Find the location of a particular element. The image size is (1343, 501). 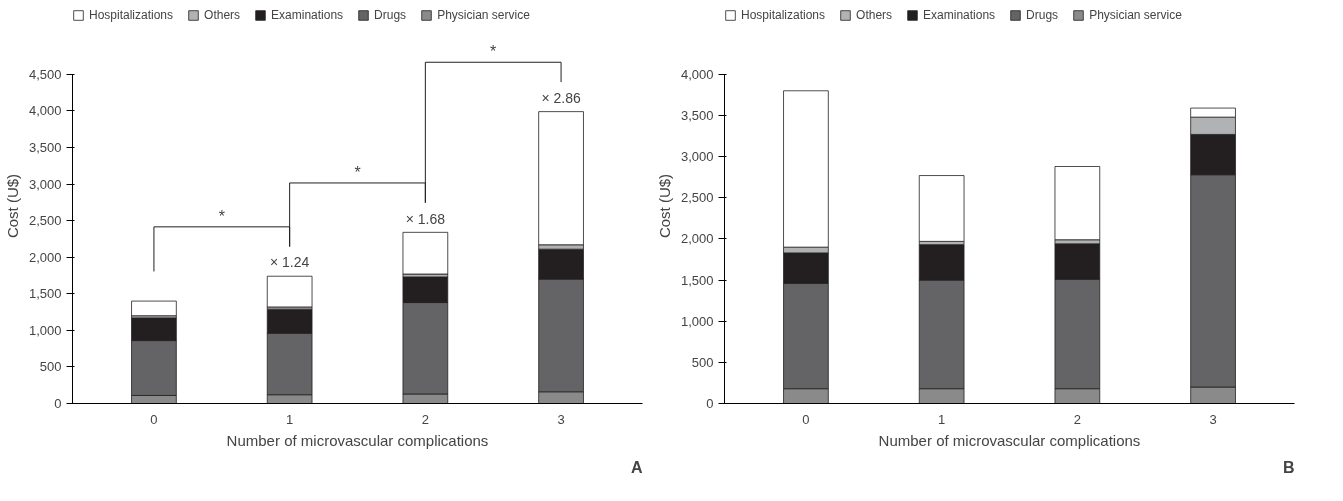

annotation: × 1.68 is located at coordinates (425, 218).